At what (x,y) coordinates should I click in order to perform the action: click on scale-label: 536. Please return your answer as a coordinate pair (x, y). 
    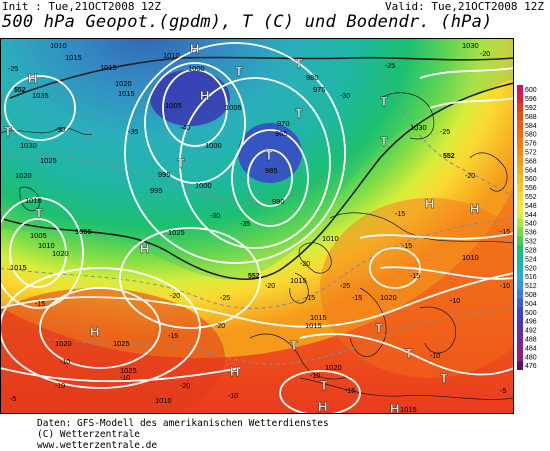
    Looking at the image, I should click on (531, 233).